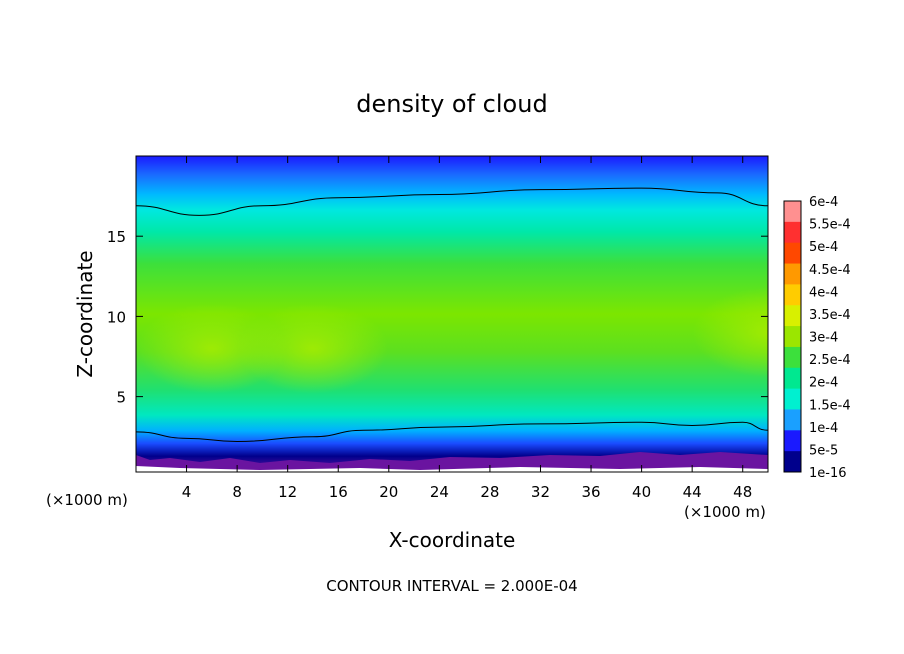 The width and height of the screenshot is (904, 654). What do you see at coordinates (116, 317) in the screenshot?
I see `y-tick-label: 10` at bounding box center [116, 317].